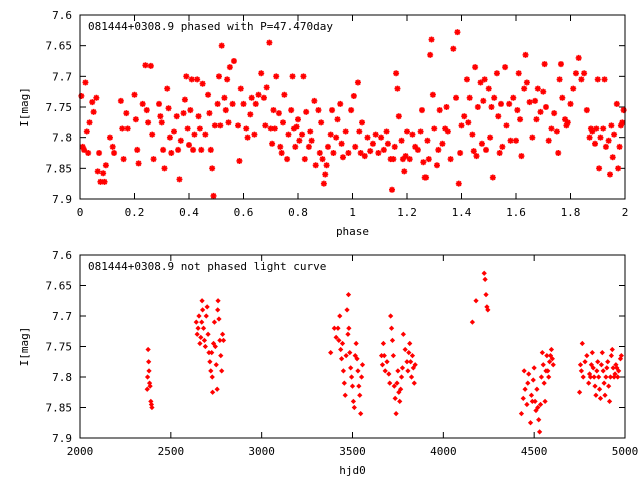 Image resolution: width=640 pixels, height=485 pixels. I want to click on unphased-y-tick-label: 7.7, so click(62, 316).